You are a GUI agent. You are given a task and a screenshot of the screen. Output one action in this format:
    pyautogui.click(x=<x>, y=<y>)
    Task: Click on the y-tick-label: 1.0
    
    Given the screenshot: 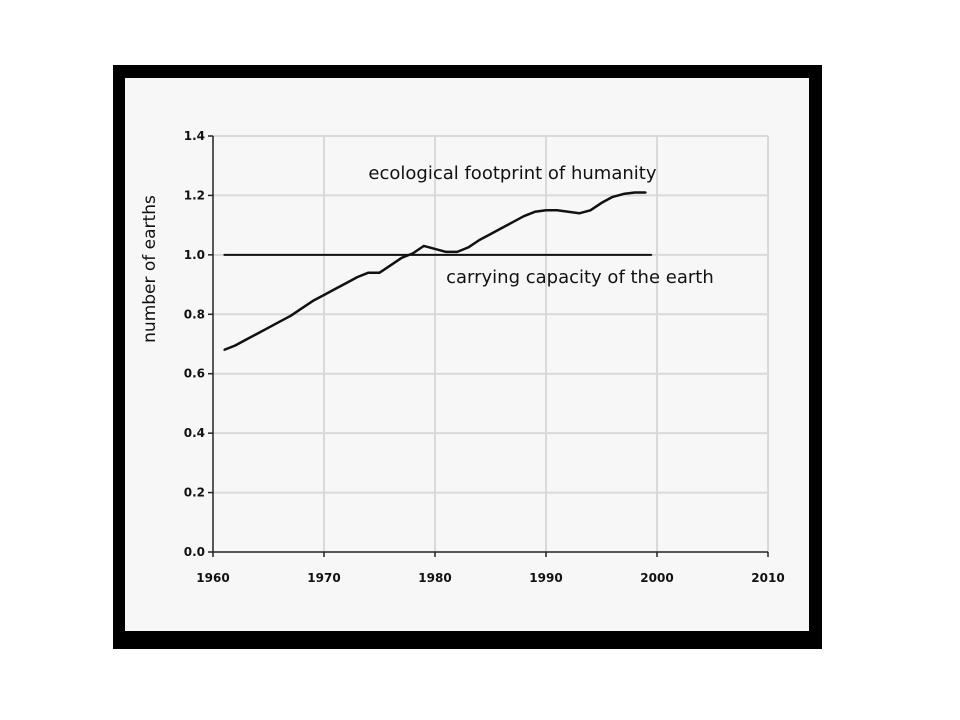 What is the action you would take?
    pyautogui.click(x=194, y=255)
    